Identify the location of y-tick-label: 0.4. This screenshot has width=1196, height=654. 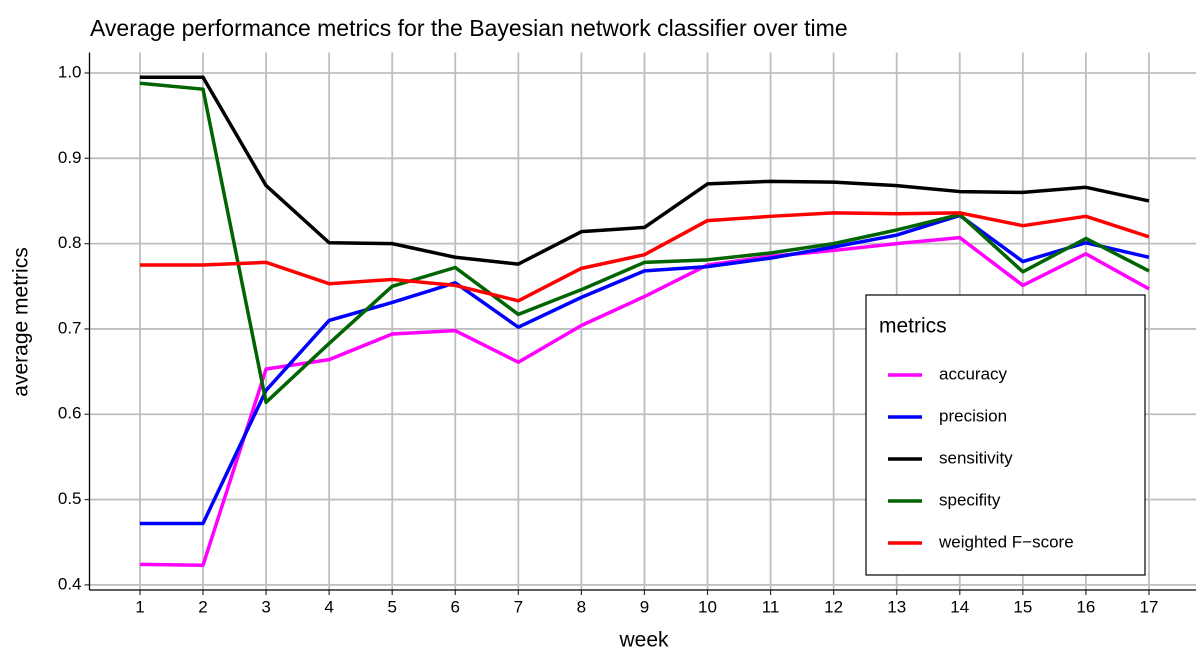
(70, 583).